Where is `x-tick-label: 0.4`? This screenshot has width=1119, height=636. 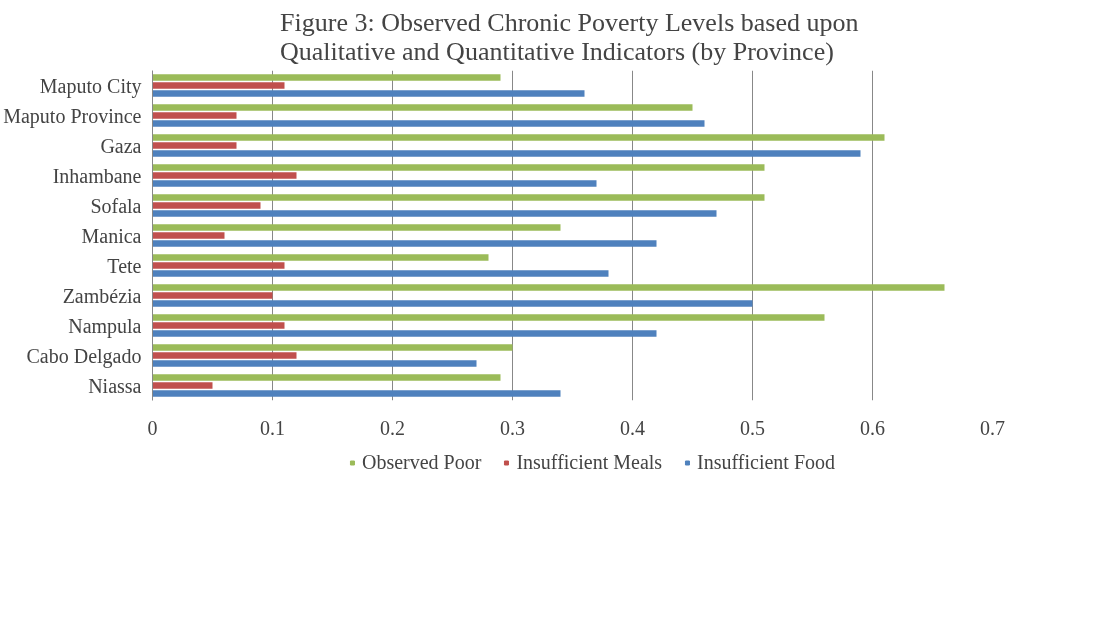 x-tick-label: 0.4 is located at coordinates (632, 427).